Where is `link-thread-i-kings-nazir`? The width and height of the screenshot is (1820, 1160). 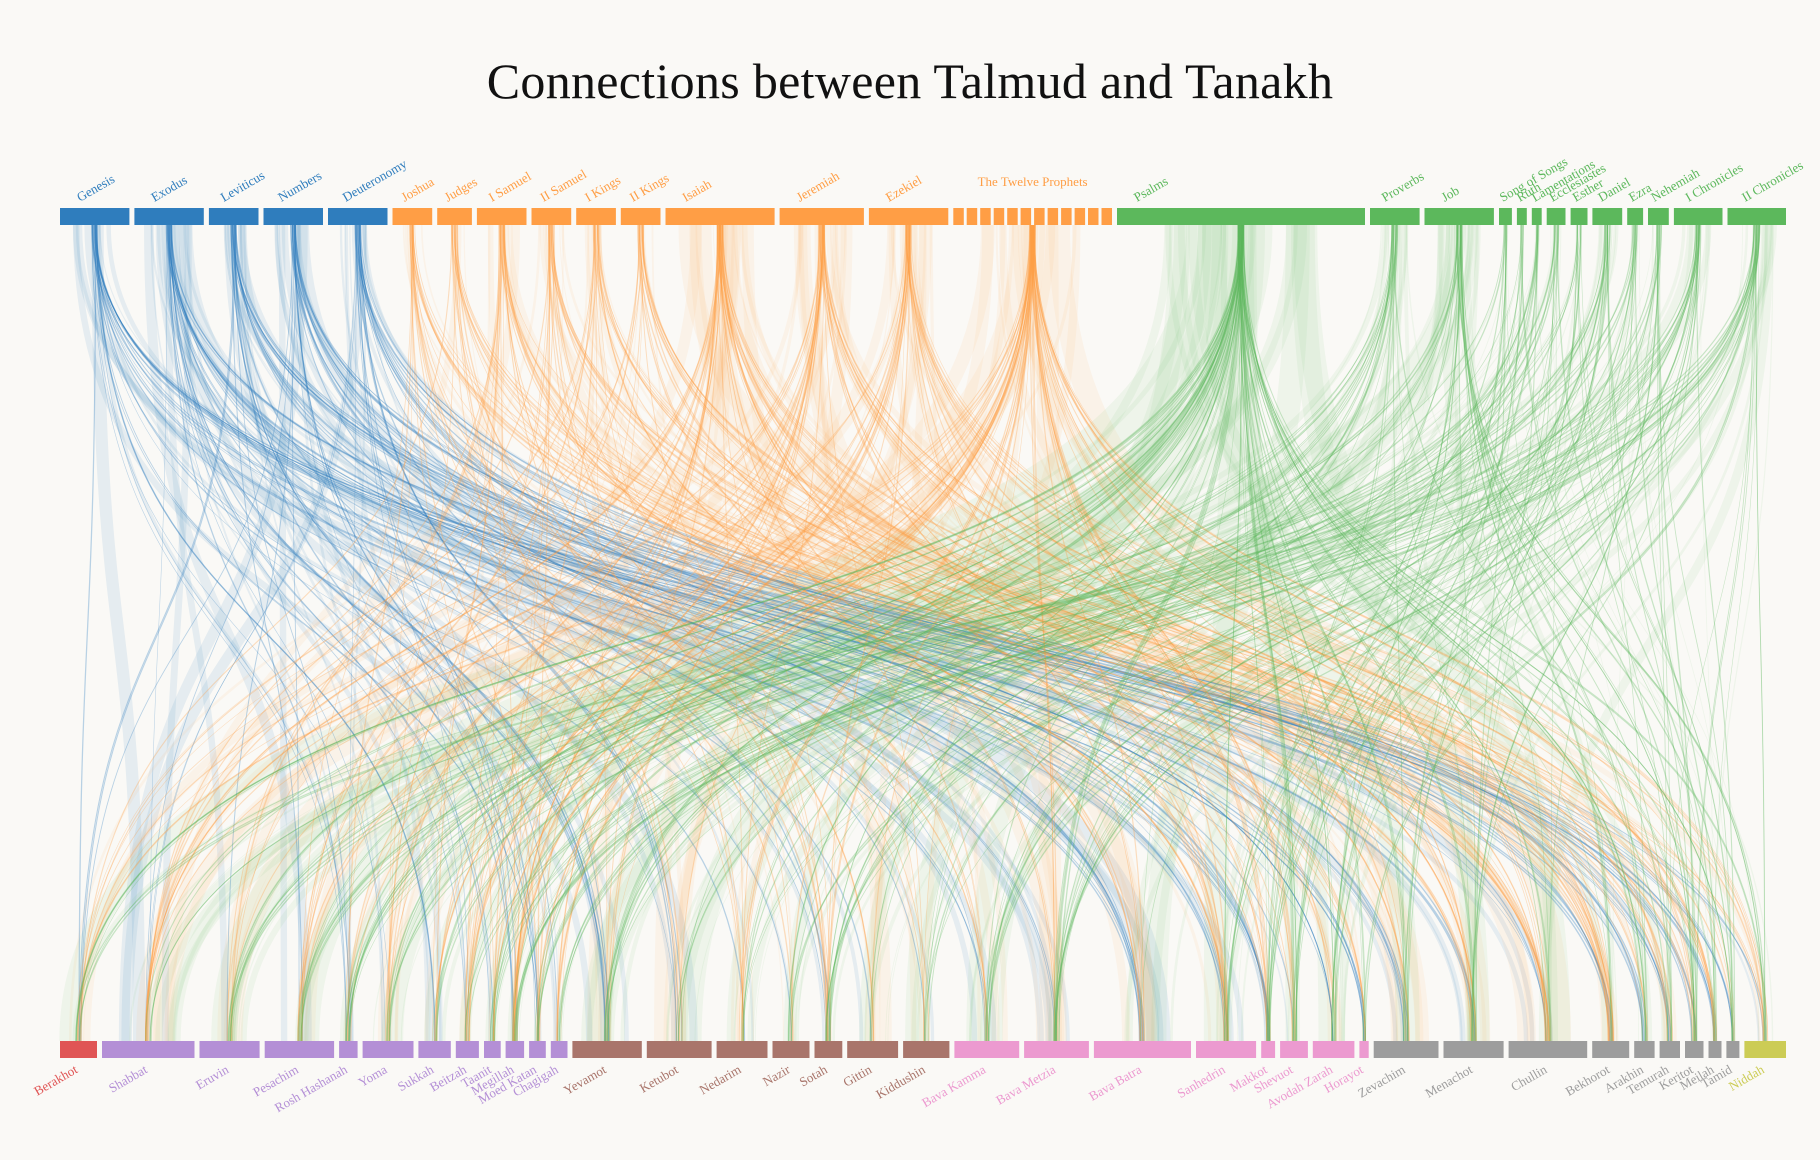
link-thread-i-kings-nazir is located at coordinates (694, 633).